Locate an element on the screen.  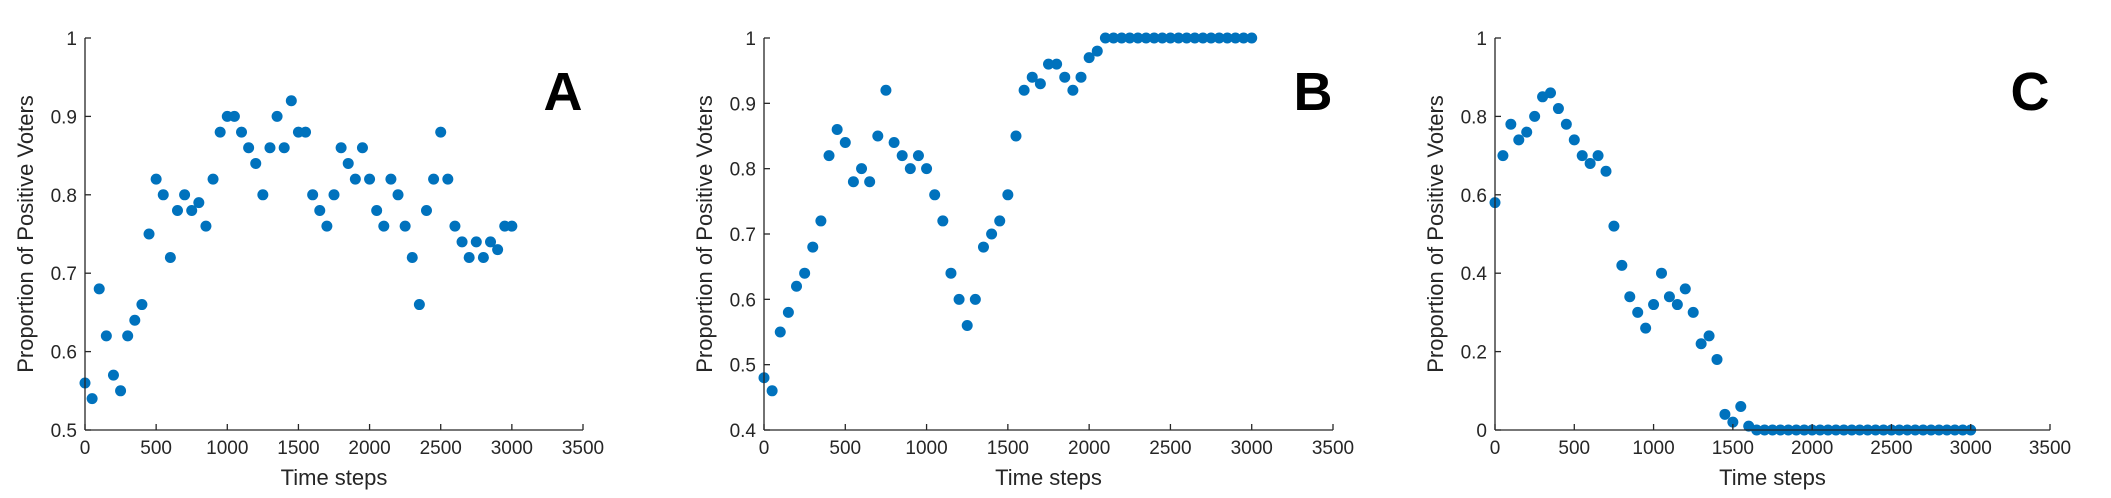
x-tick-label: 1000 is located at coordinates (227, 448).